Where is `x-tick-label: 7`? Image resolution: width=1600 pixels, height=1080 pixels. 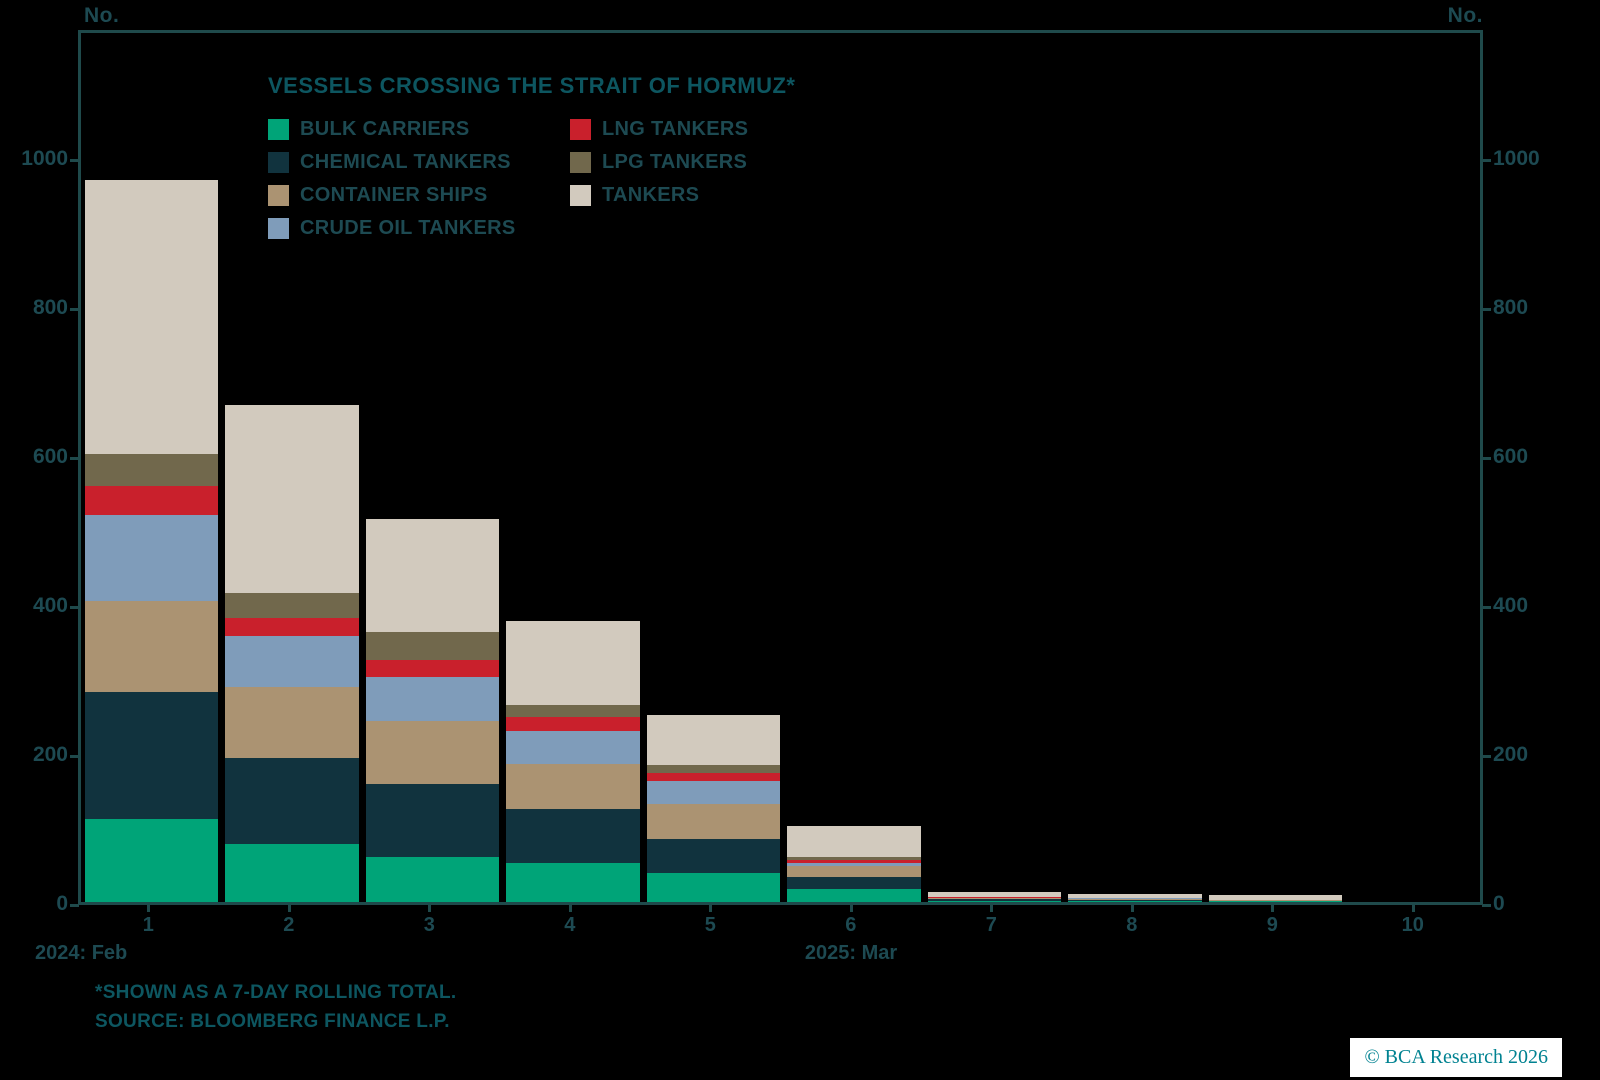
x-tick-label: 7 is located at coordinates (991, 925).